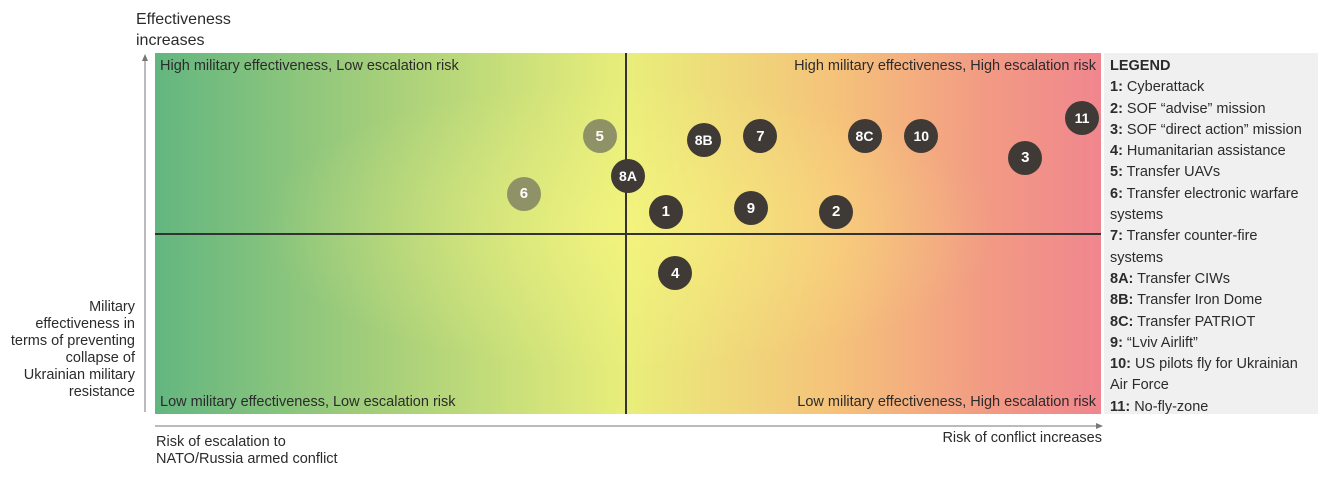  Describe the element at coordinates (760, 136) in the screenshot. I see `point-marker-7: 7` at that location.